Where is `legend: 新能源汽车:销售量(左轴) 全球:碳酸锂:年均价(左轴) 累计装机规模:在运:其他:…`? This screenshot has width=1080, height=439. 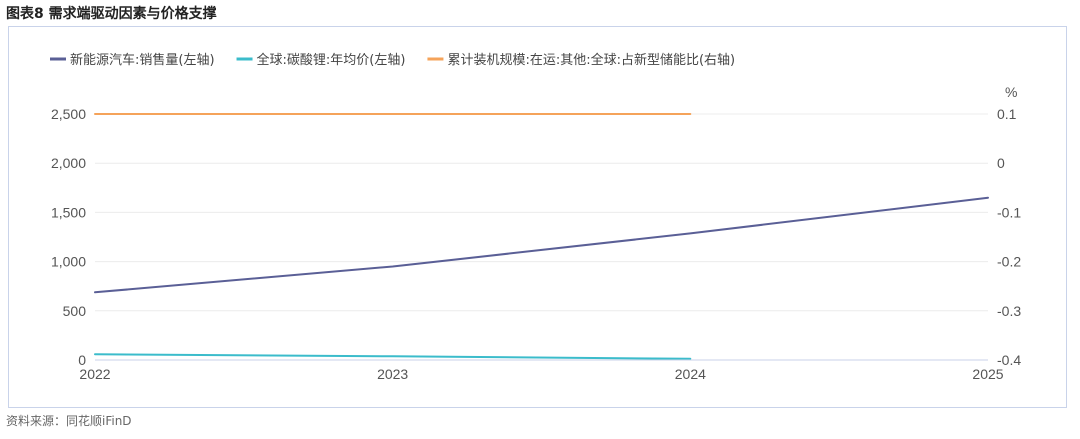
legend: 新能源汽车:销售量(左轴) 全球:碳酸锂:年均价(左轴) 累计装机规模:在运:其他:… is located at coordinates (392, 60).